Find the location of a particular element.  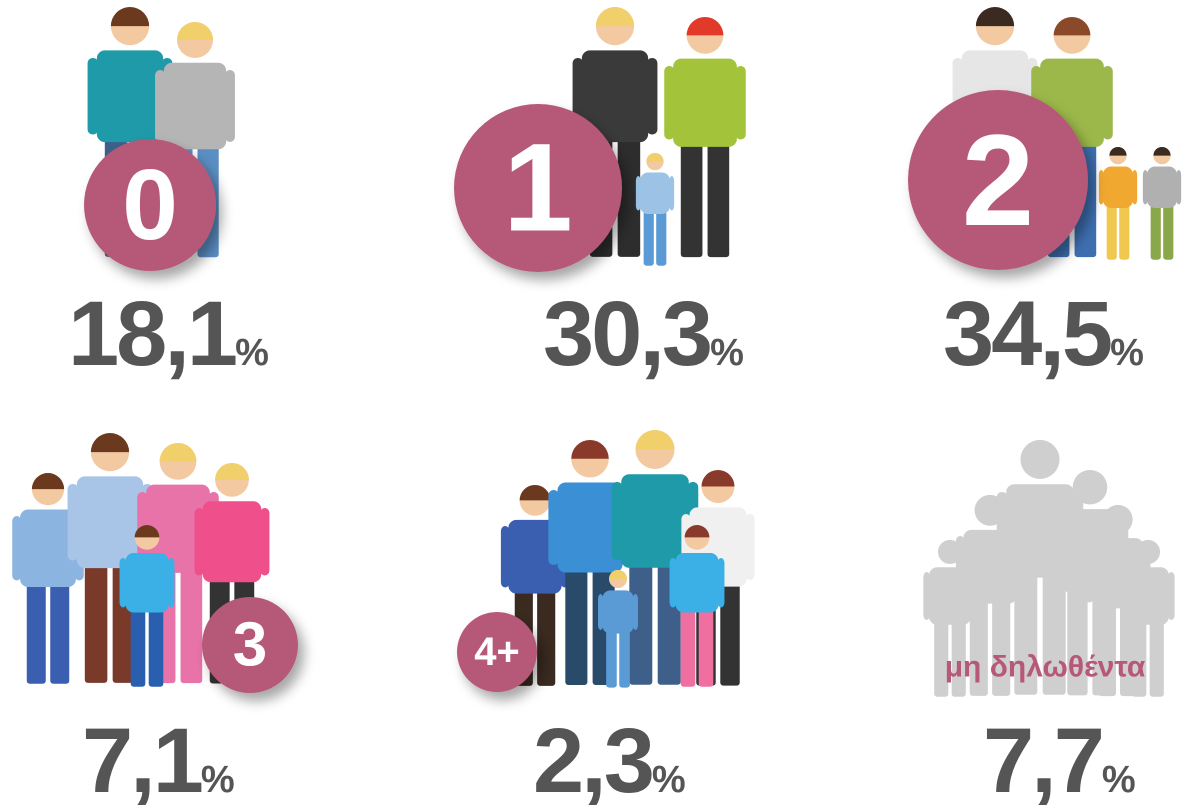

value-number: 18,1 is located at coordinates (152, 334).